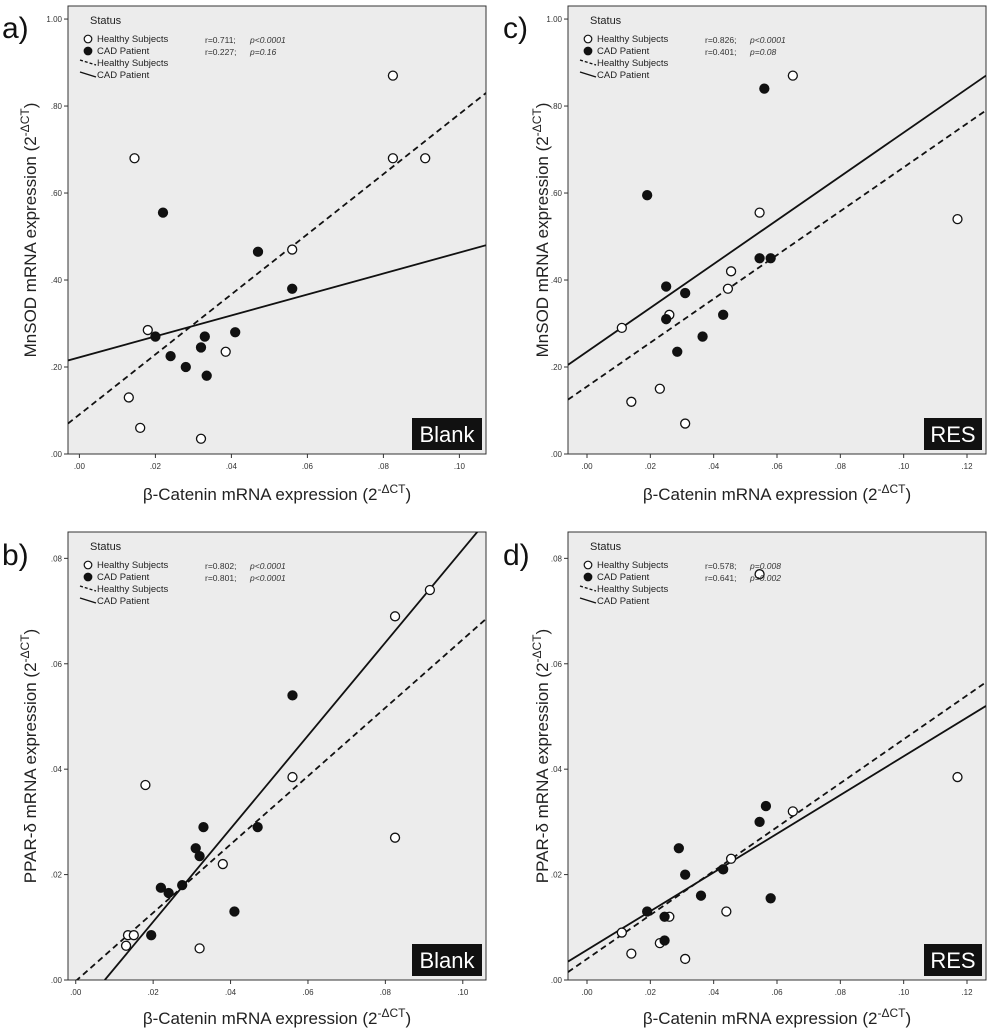 The height and width of the screenshot is (1031, 1000). What do you see at coordinates (88, 39) in the screenshot?
I see `legend-marker-healthy` at bounding box center [88, 39].